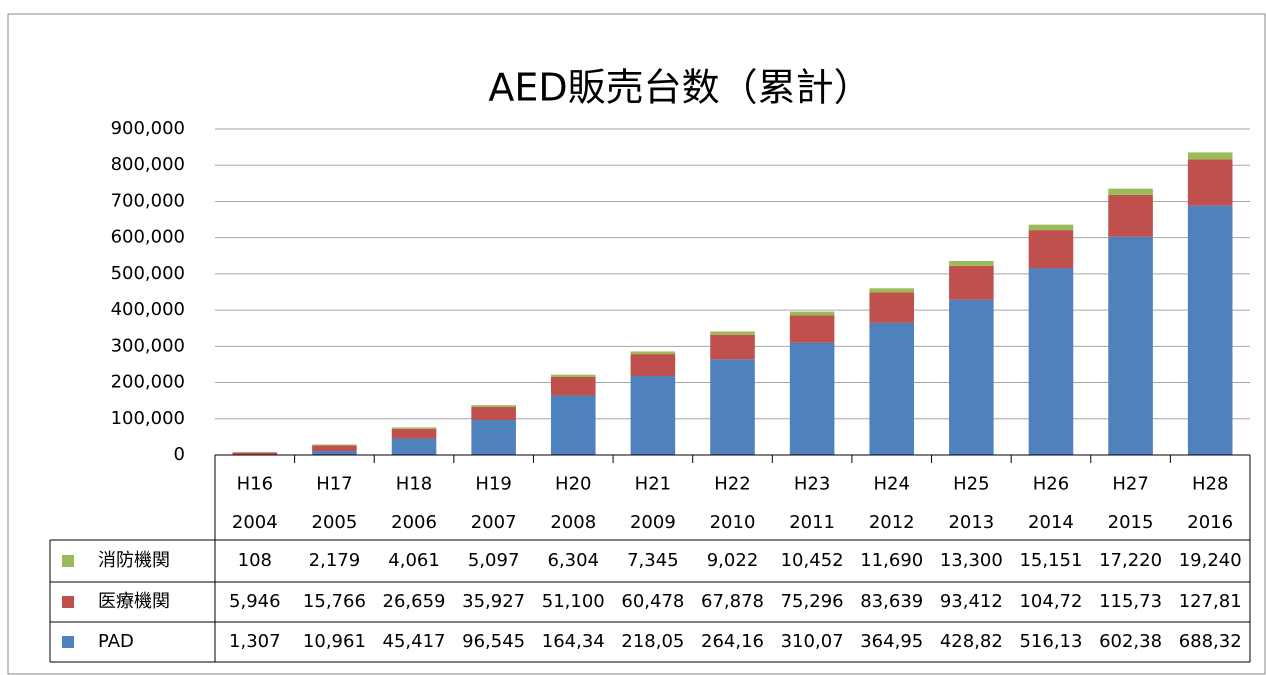  Describe the element at coordinates (891, 560) in the screenshot. I see `table-value: 11,690` at that location.